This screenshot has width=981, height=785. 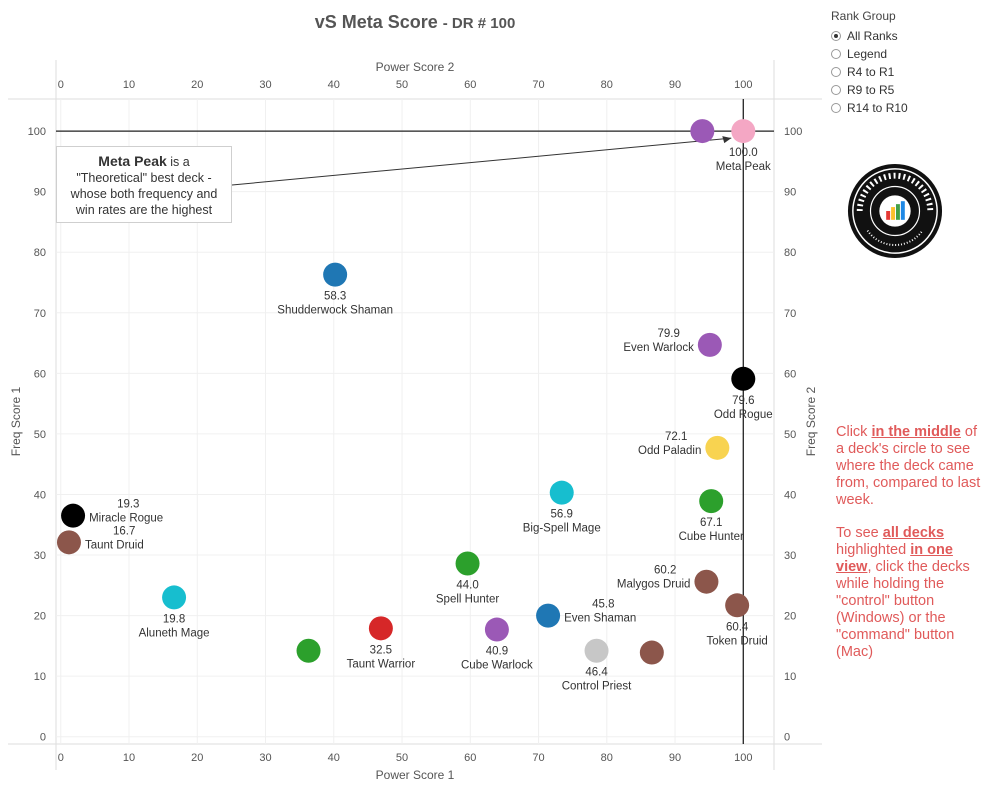 What do you see at coordinates (562, 515) in the screenshot?
I see `point-score-label: 56.9` at bounding box center [562, 515].